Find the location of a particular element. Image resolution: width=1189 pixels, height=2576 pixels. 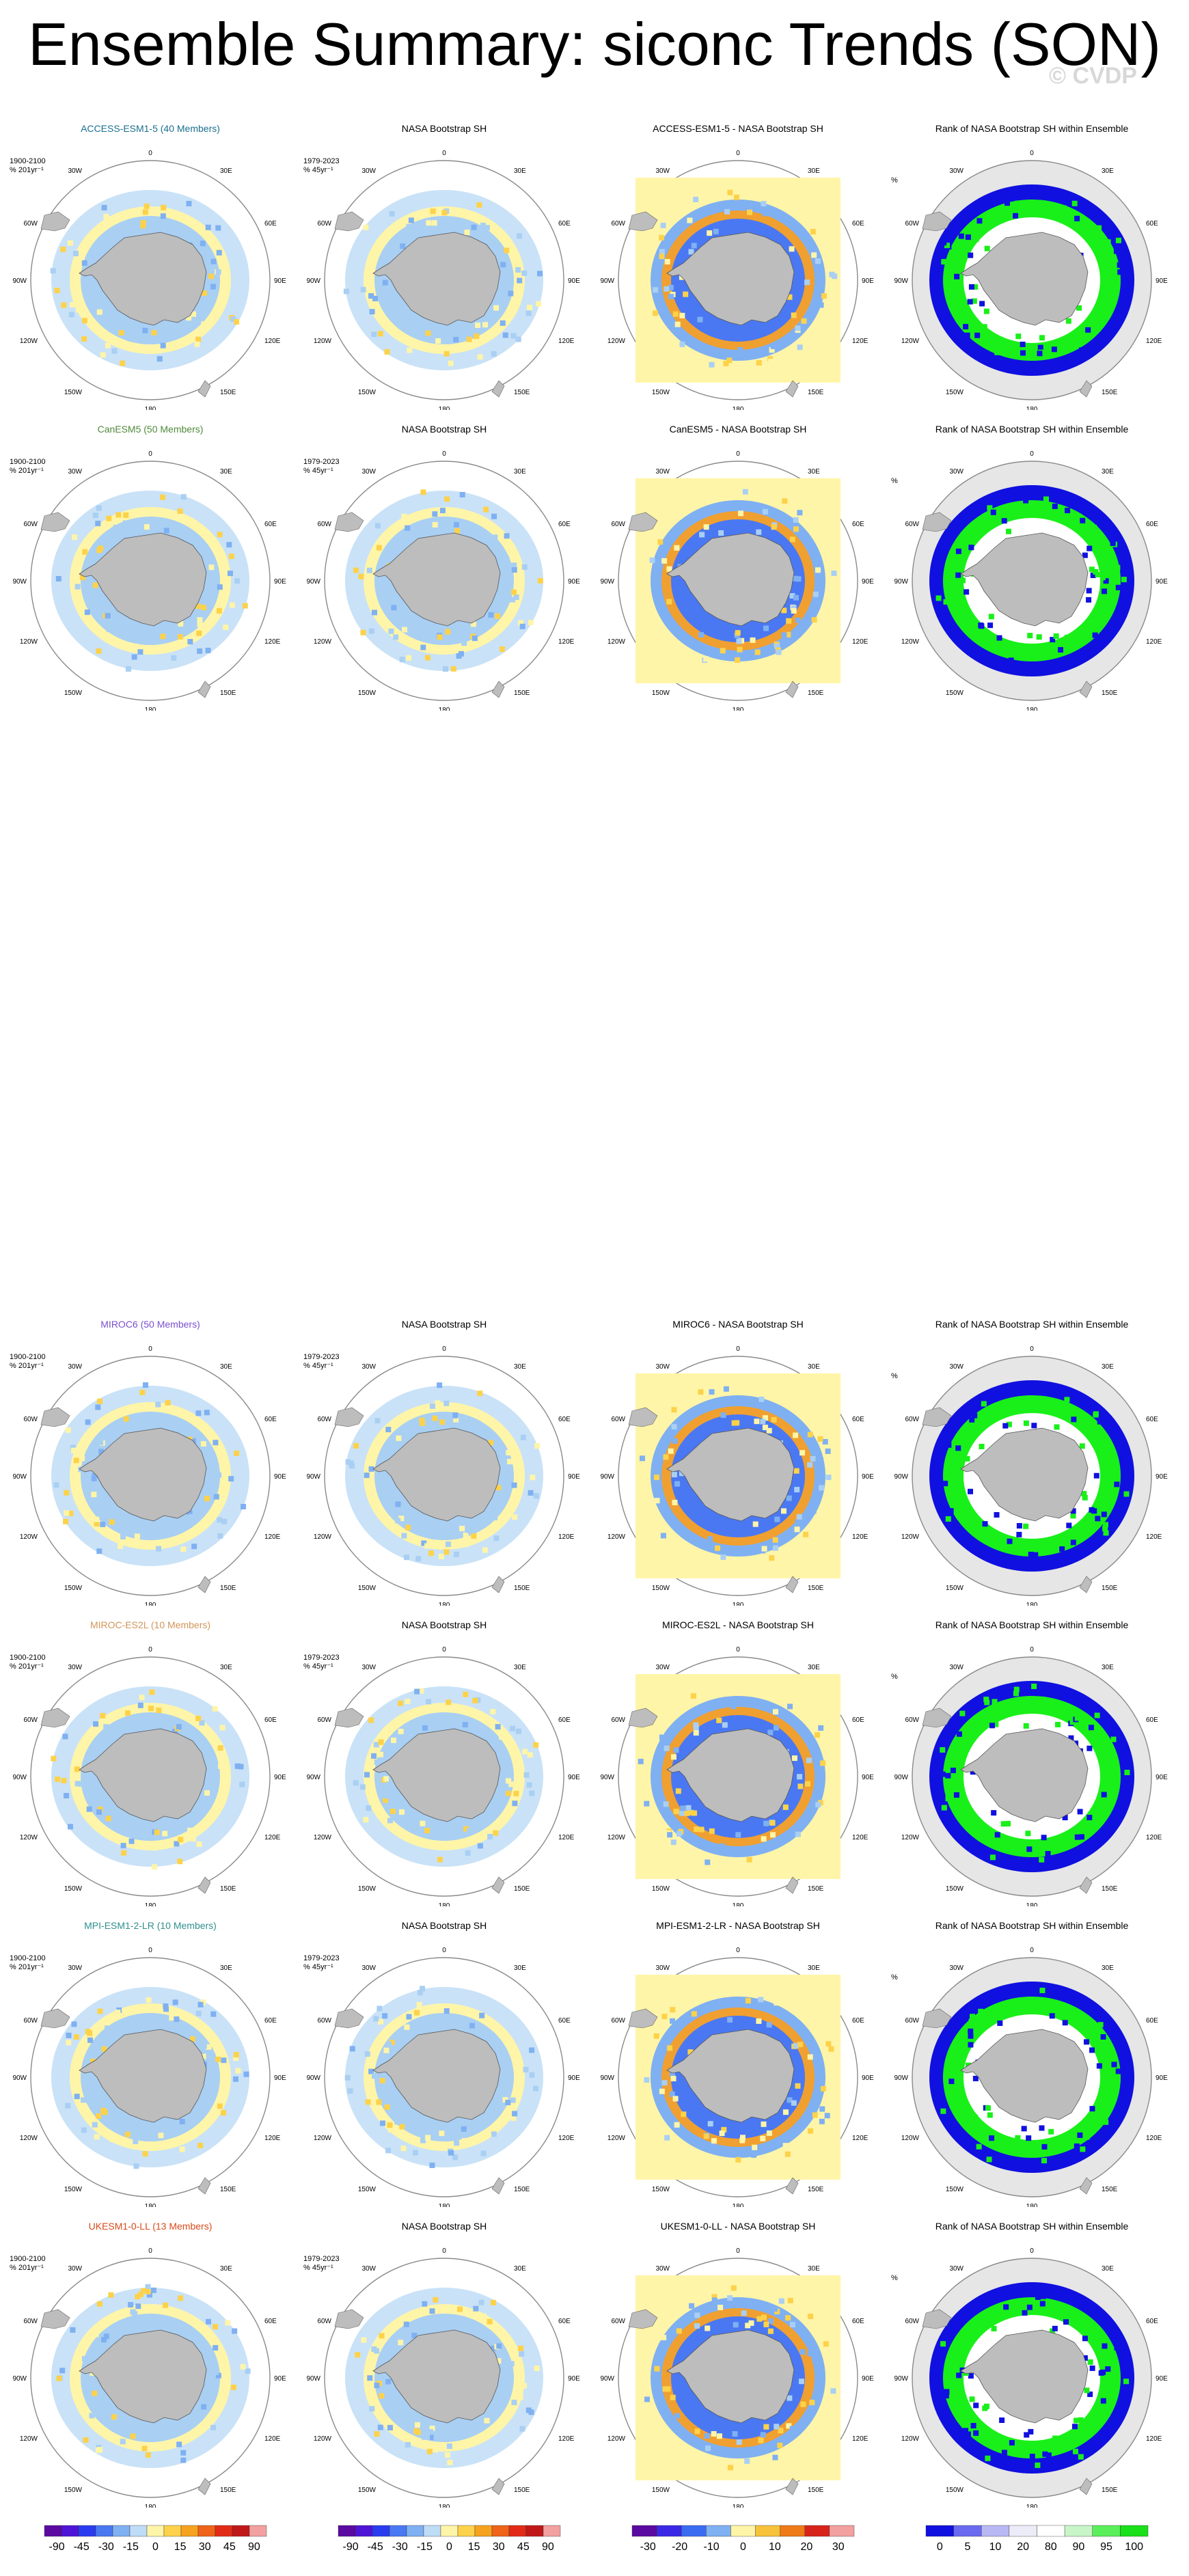

difference-title: MPI-ESM1-2-LR - NASA Bootstrap SH is located at coordinates (738, 1925).